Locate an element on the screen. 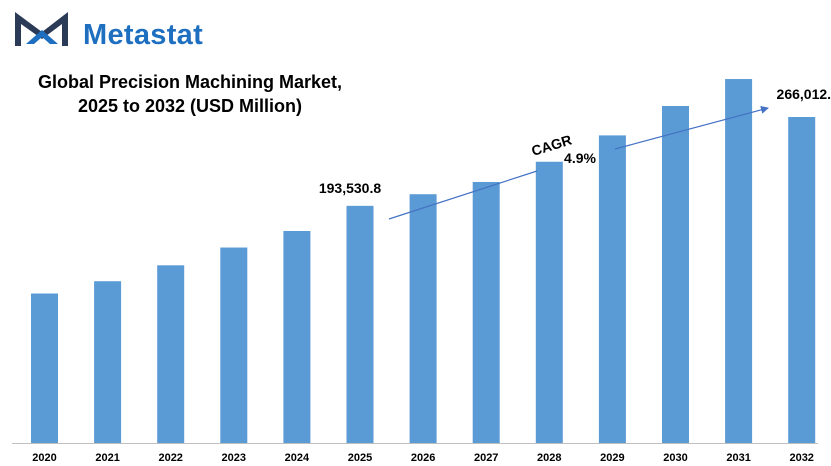 This screenshot has height=466, width=831. bar-2027 is located at coordinates (486, 312).